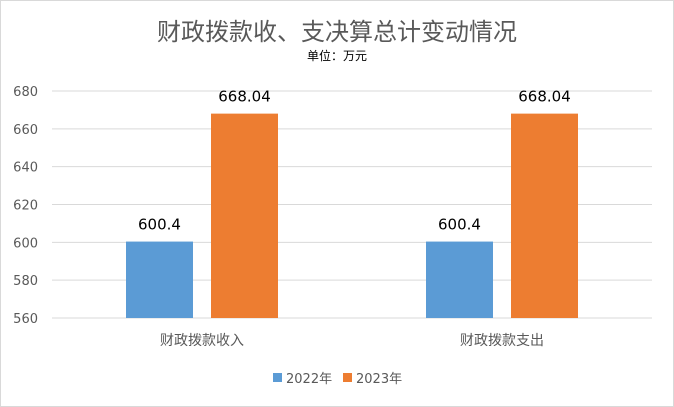 The image size is (674, 407). Describe the element at coordinates (25, 243) in the screenshot. I see `y-tick-label: 600` at that location.